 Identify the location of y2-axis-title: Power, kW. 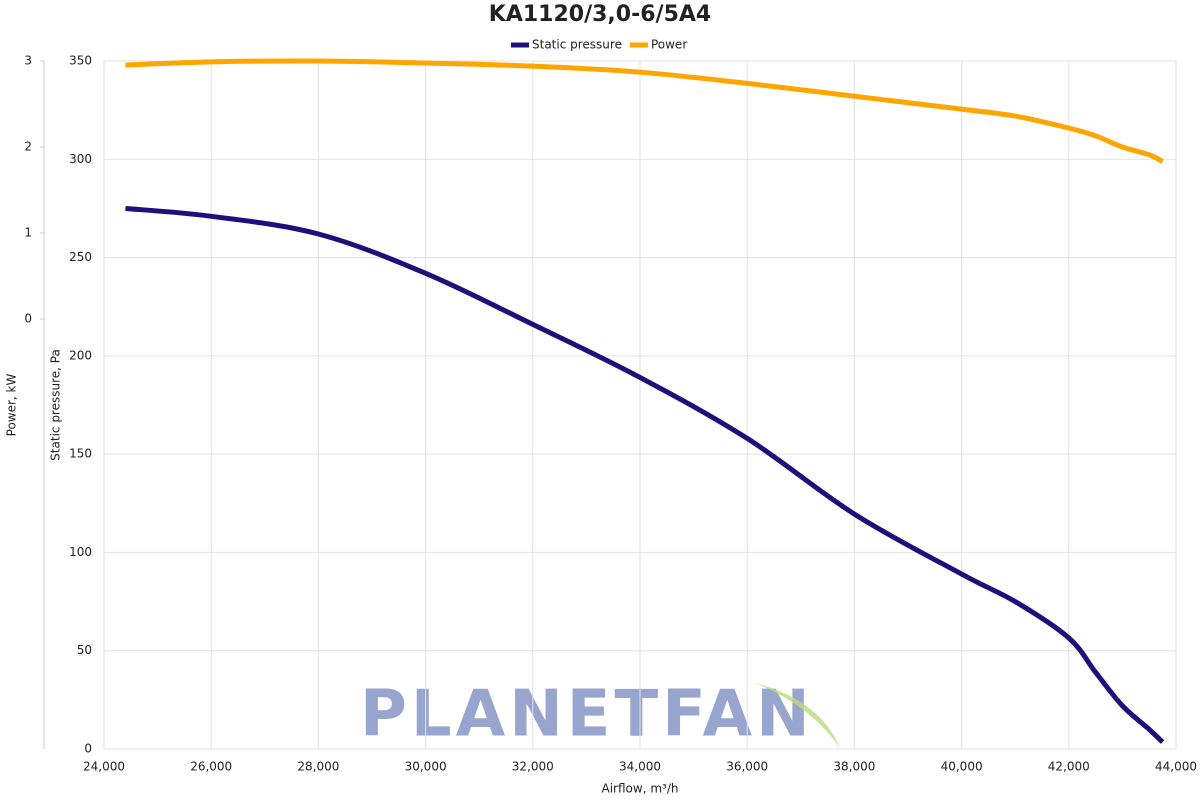
(12, 405).